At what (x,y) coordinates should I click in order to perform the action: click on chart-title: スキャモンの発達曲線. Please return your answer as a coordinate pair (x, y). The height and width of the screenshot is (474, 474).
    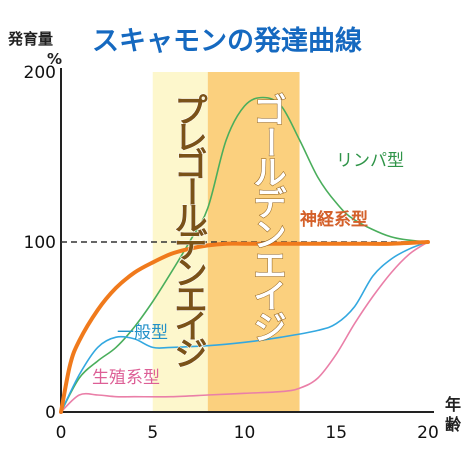
    Looking at the image, I should click on (227, 41).